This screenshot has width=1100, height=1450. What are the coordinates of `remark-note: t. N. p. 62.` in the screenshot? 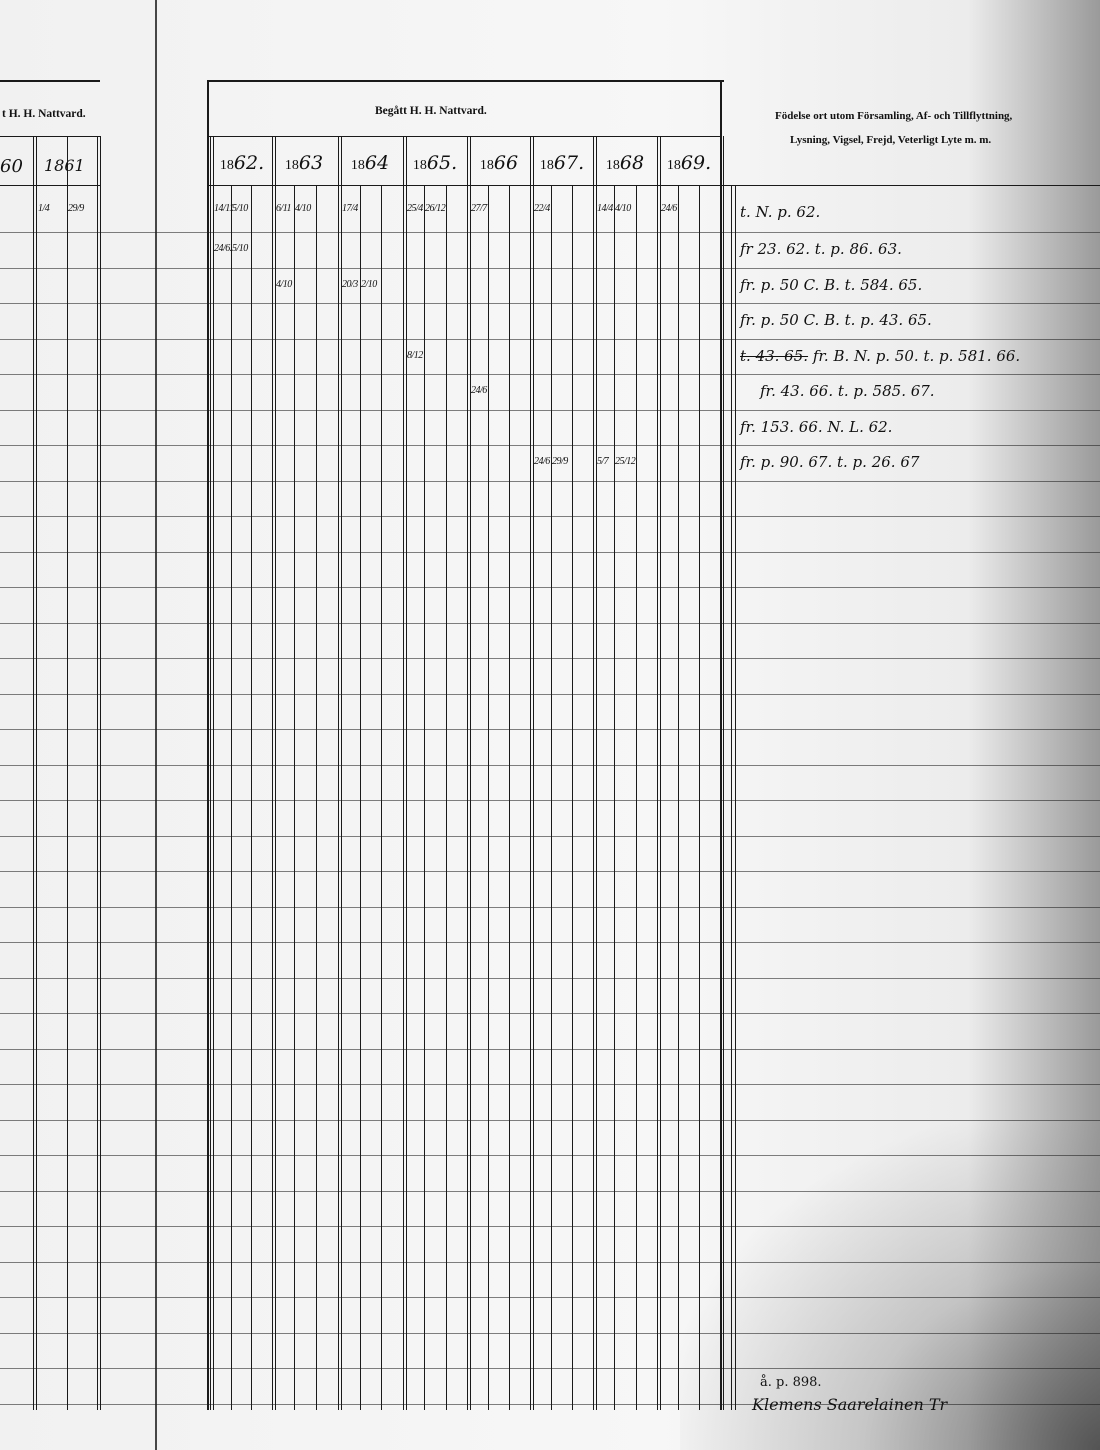 It's located at (780, 212).